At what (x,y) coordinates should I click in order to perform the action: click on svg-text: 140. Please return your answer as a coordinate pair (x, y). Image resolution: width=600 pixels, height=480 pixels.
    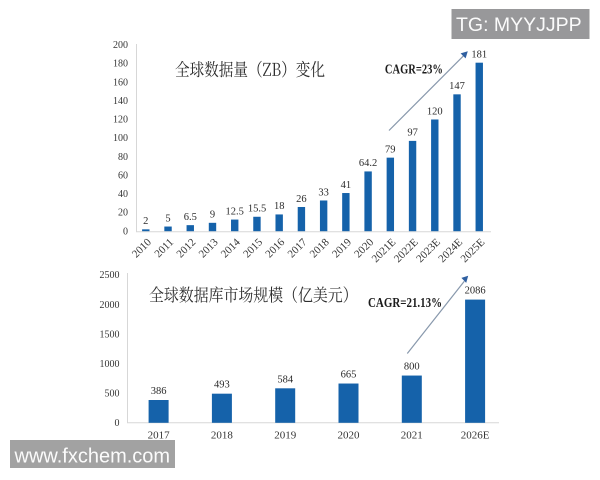
    Looking at the image, I should click on (120, 101).